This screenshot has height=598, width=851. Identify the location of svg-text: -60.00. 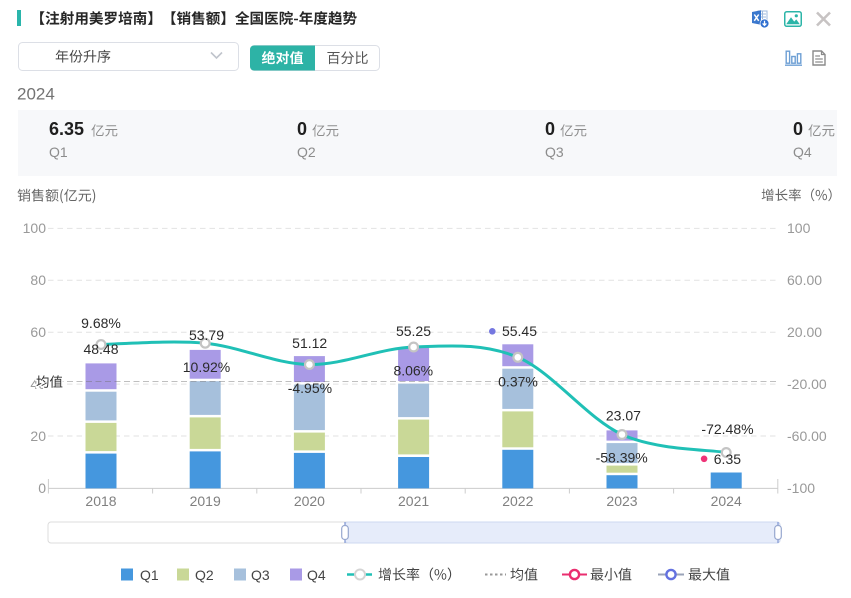
(807, 436).